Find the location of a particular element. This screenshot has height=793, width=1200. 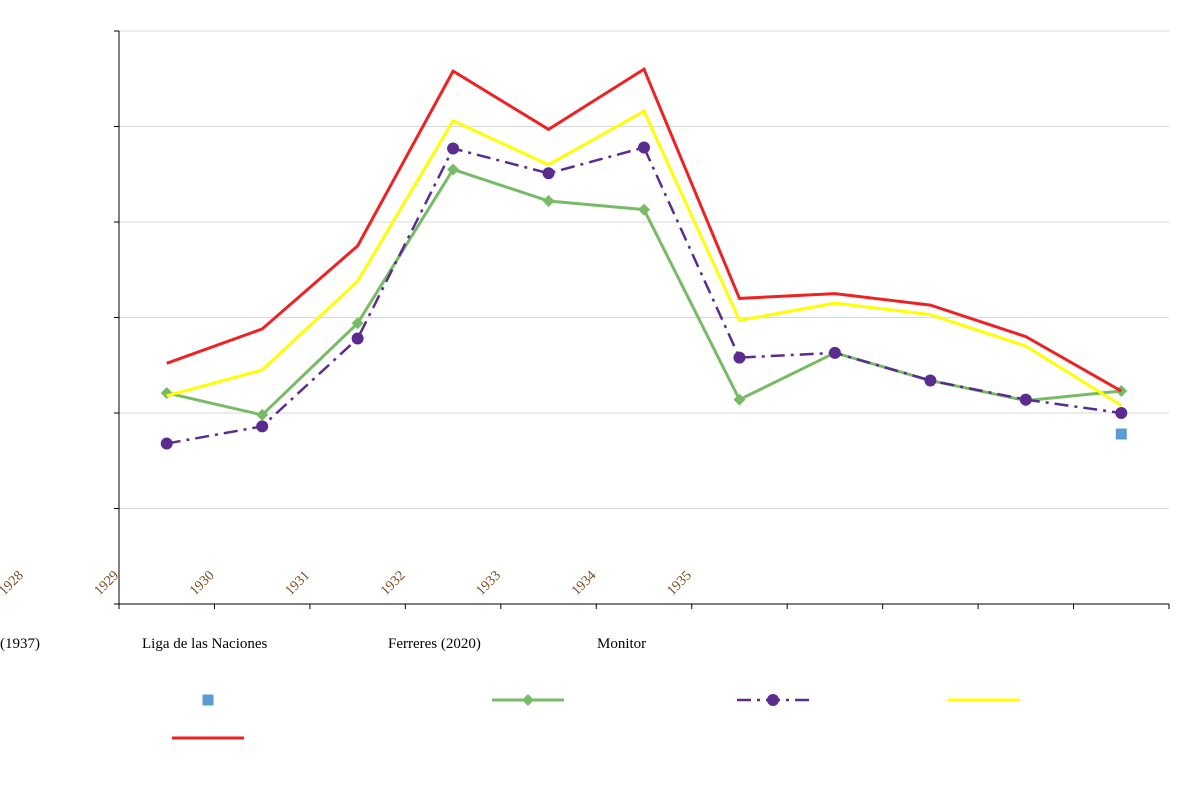

legend-label: Liga de las Naciones is located at coordinates (205, 644).